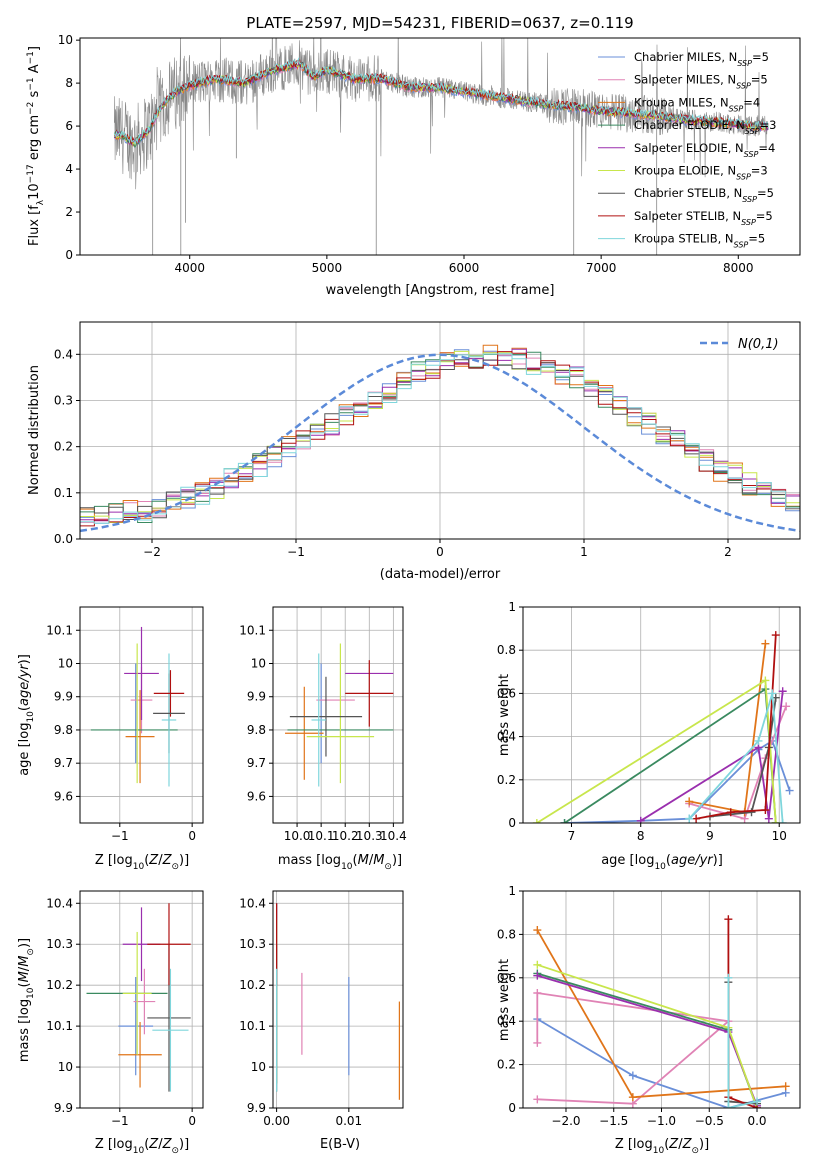  What do you see at coordinates (393, 836) in the screenshot?
I see `x-tick-label: 10.4` at bounding box center [393, 836].